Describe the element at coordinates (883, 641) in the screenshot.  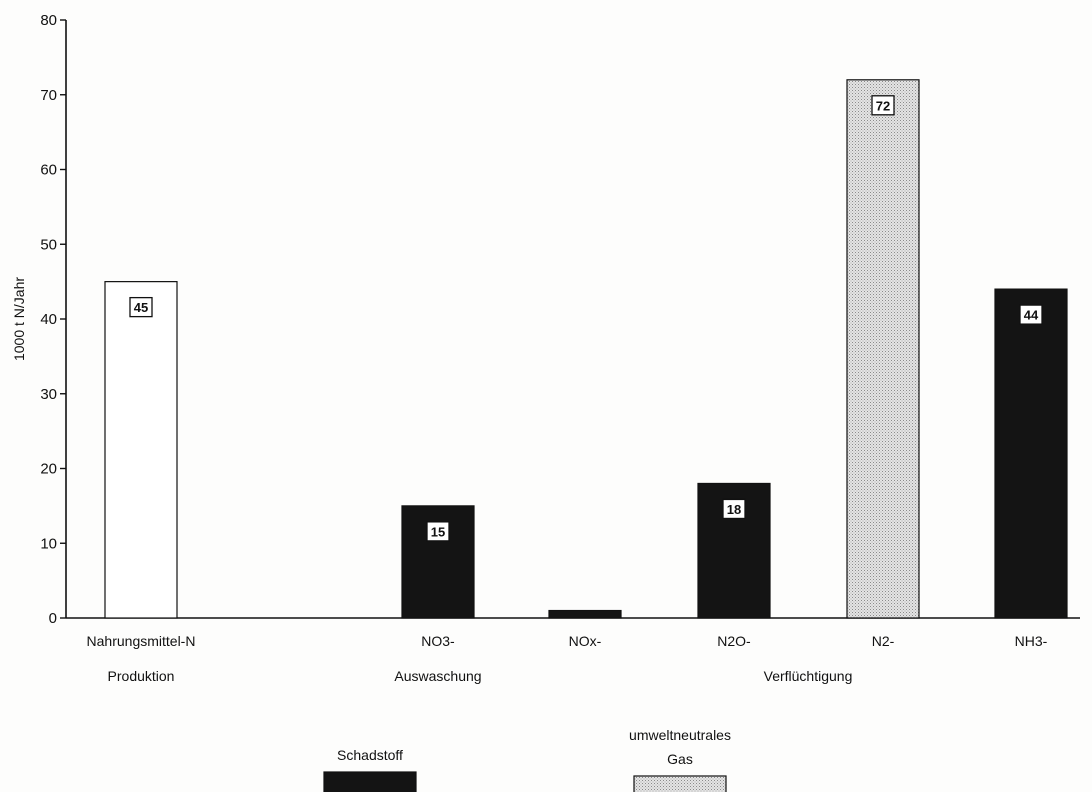
I see `x-category-label: N2-` at that location.